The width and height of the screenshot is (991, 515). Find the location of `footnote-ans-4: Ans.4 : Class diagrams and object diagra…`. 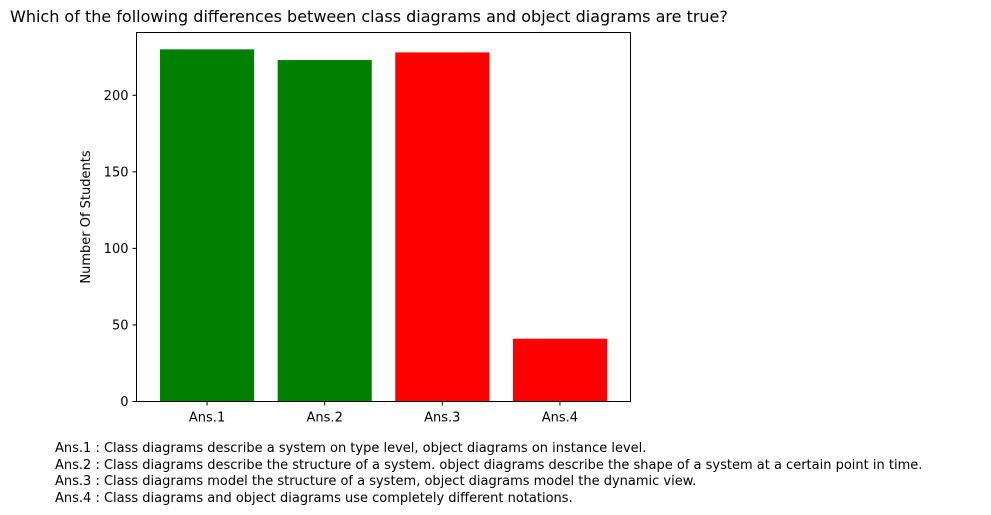

footnote-ans-4: Ans.4 : Class diagrams and object diagra… is located at coordinates (314, 498).